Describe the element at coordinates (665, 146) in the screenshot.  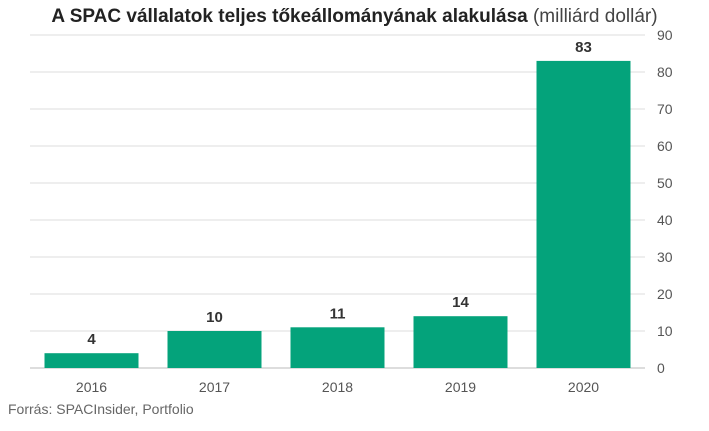
I see `y-tick-label: 60` at that location.